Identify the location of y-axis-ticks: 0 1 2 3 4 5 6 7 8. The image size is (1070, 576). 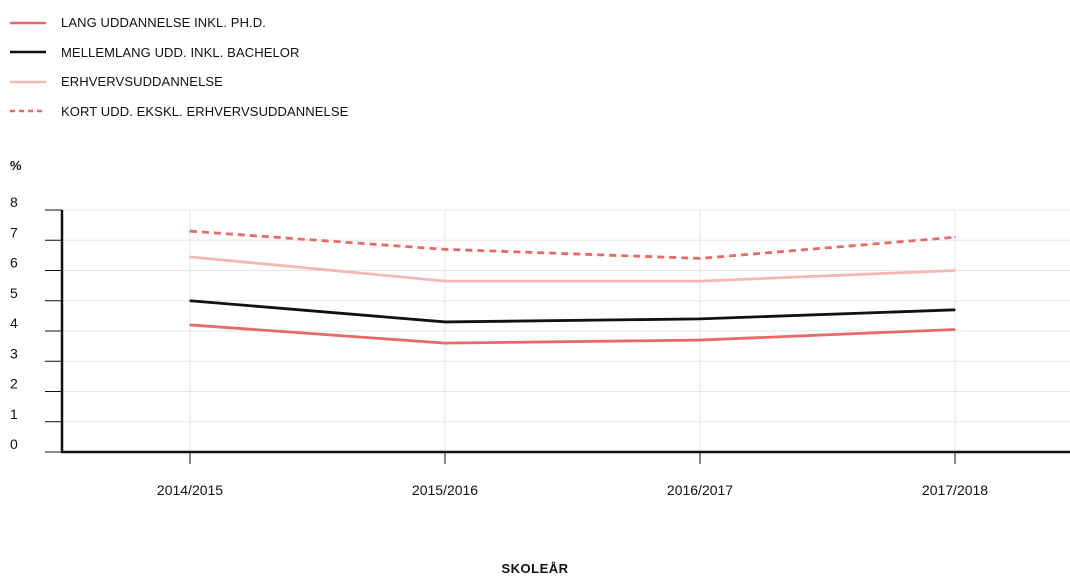
(36, 323).